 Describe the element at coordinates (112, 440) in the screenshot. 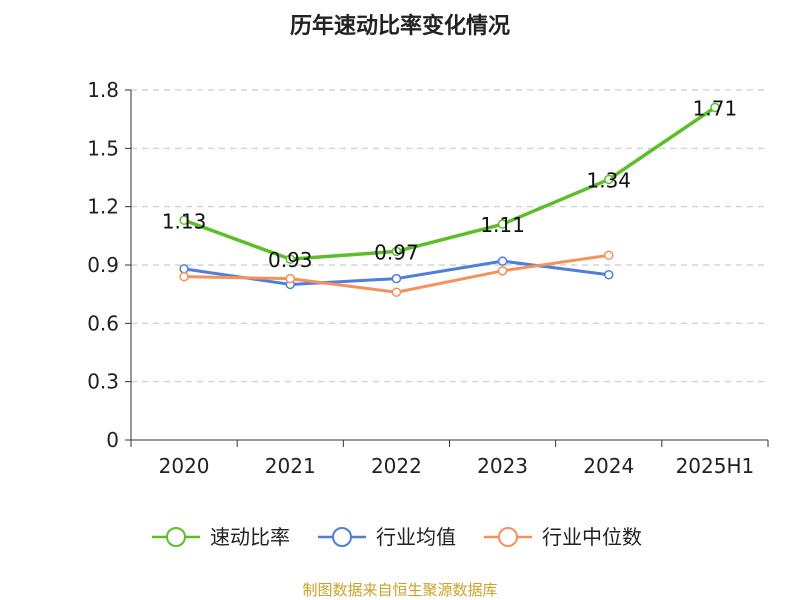

I see `y-tick-label: 0` at that location.